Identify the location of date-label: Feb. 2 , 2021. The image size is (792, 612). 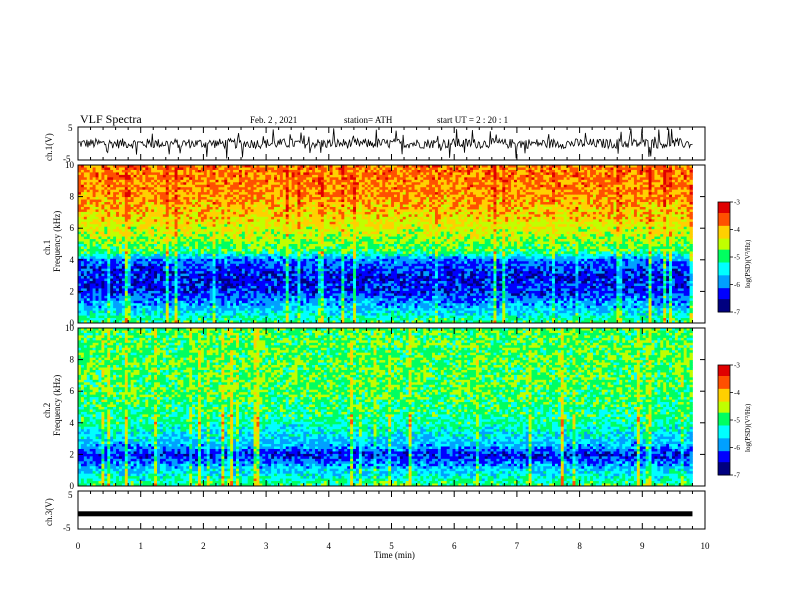
(273, 120).